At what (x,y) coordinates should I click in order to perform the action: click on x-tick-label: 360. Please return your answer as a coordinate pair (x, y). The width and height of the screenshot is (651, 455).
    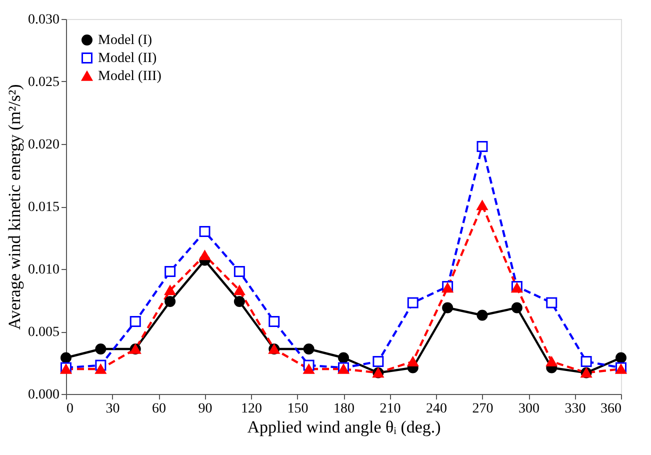
    Looking at the image, I should click on (611, 409).